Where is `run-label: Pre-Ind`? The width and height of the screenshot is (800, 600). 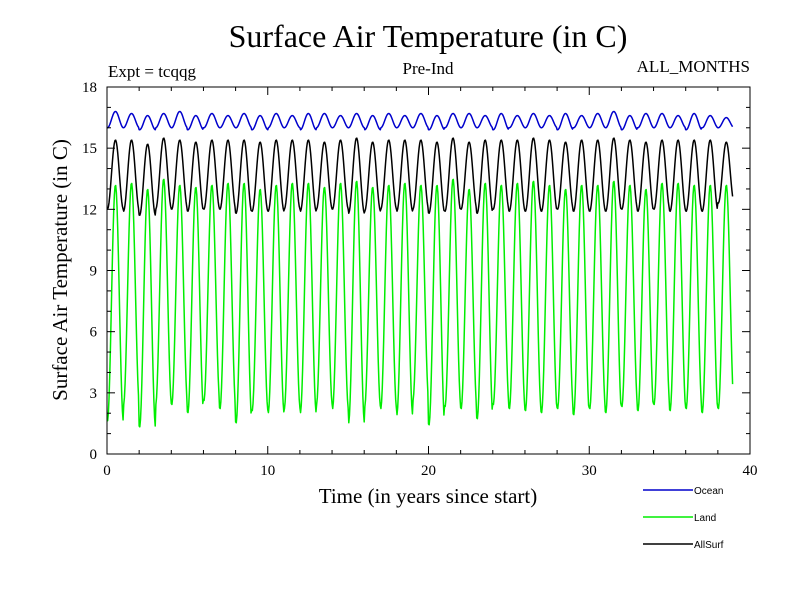 run-label: Pre-Ind is located at coordinates (428, 68).